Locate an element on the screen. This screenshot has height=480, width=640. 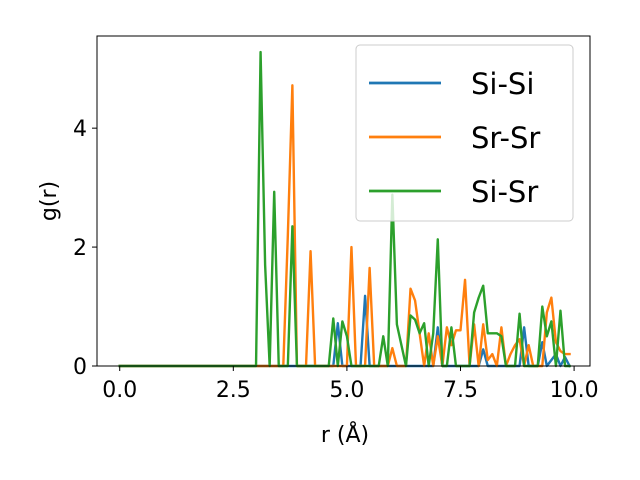
y-axis-label: g(r) is located at coordinates (49, 201).